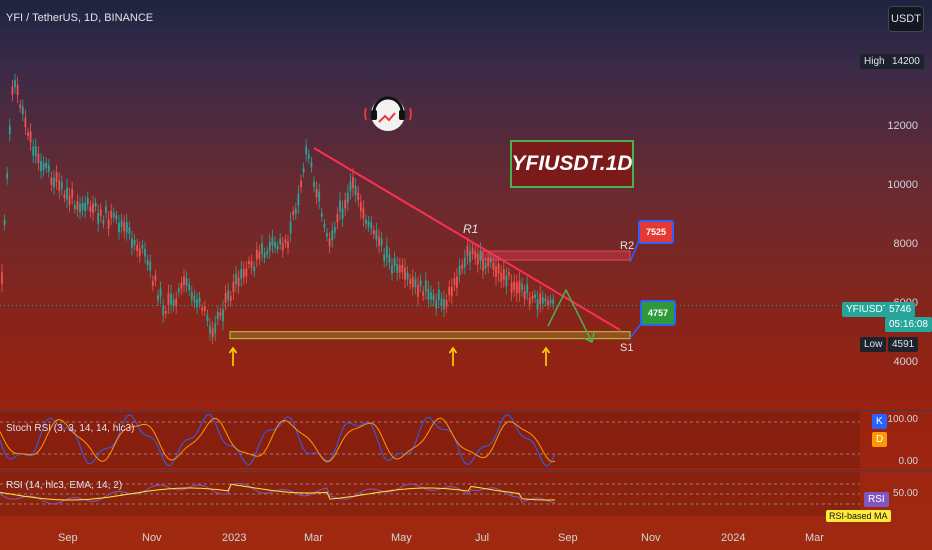 This screenshot has width=932, height=550. Describe the element at coordinates (80, 18) in the screenshot. I see `symbol-title: YFI / TetherUS, 1D, BINANCE` at that location.